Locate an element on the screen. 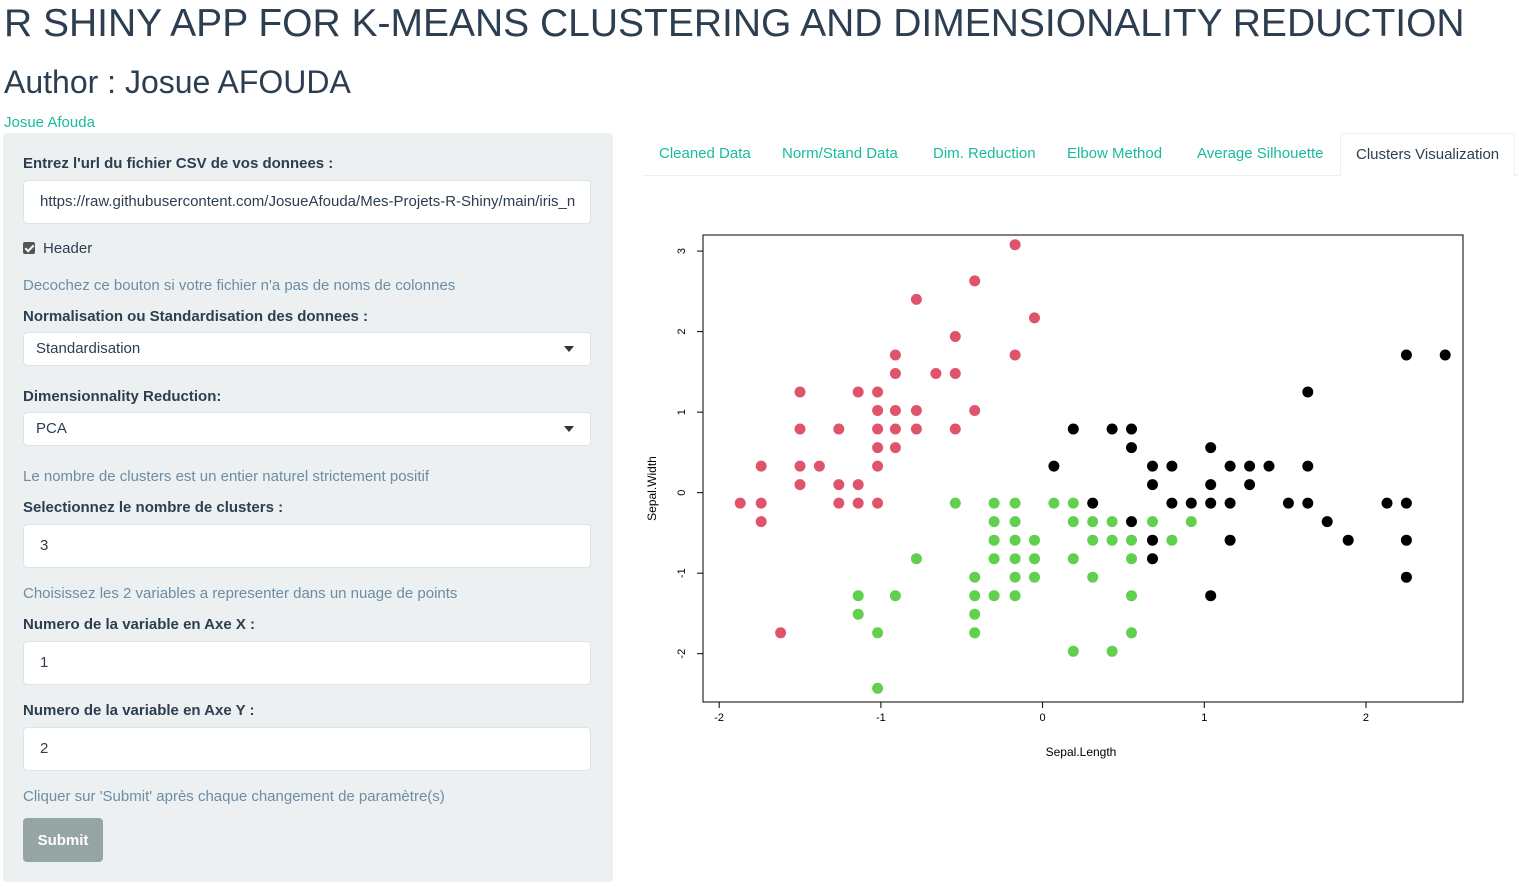  y-tick-label: -2 is located at coordinates (682, 654).